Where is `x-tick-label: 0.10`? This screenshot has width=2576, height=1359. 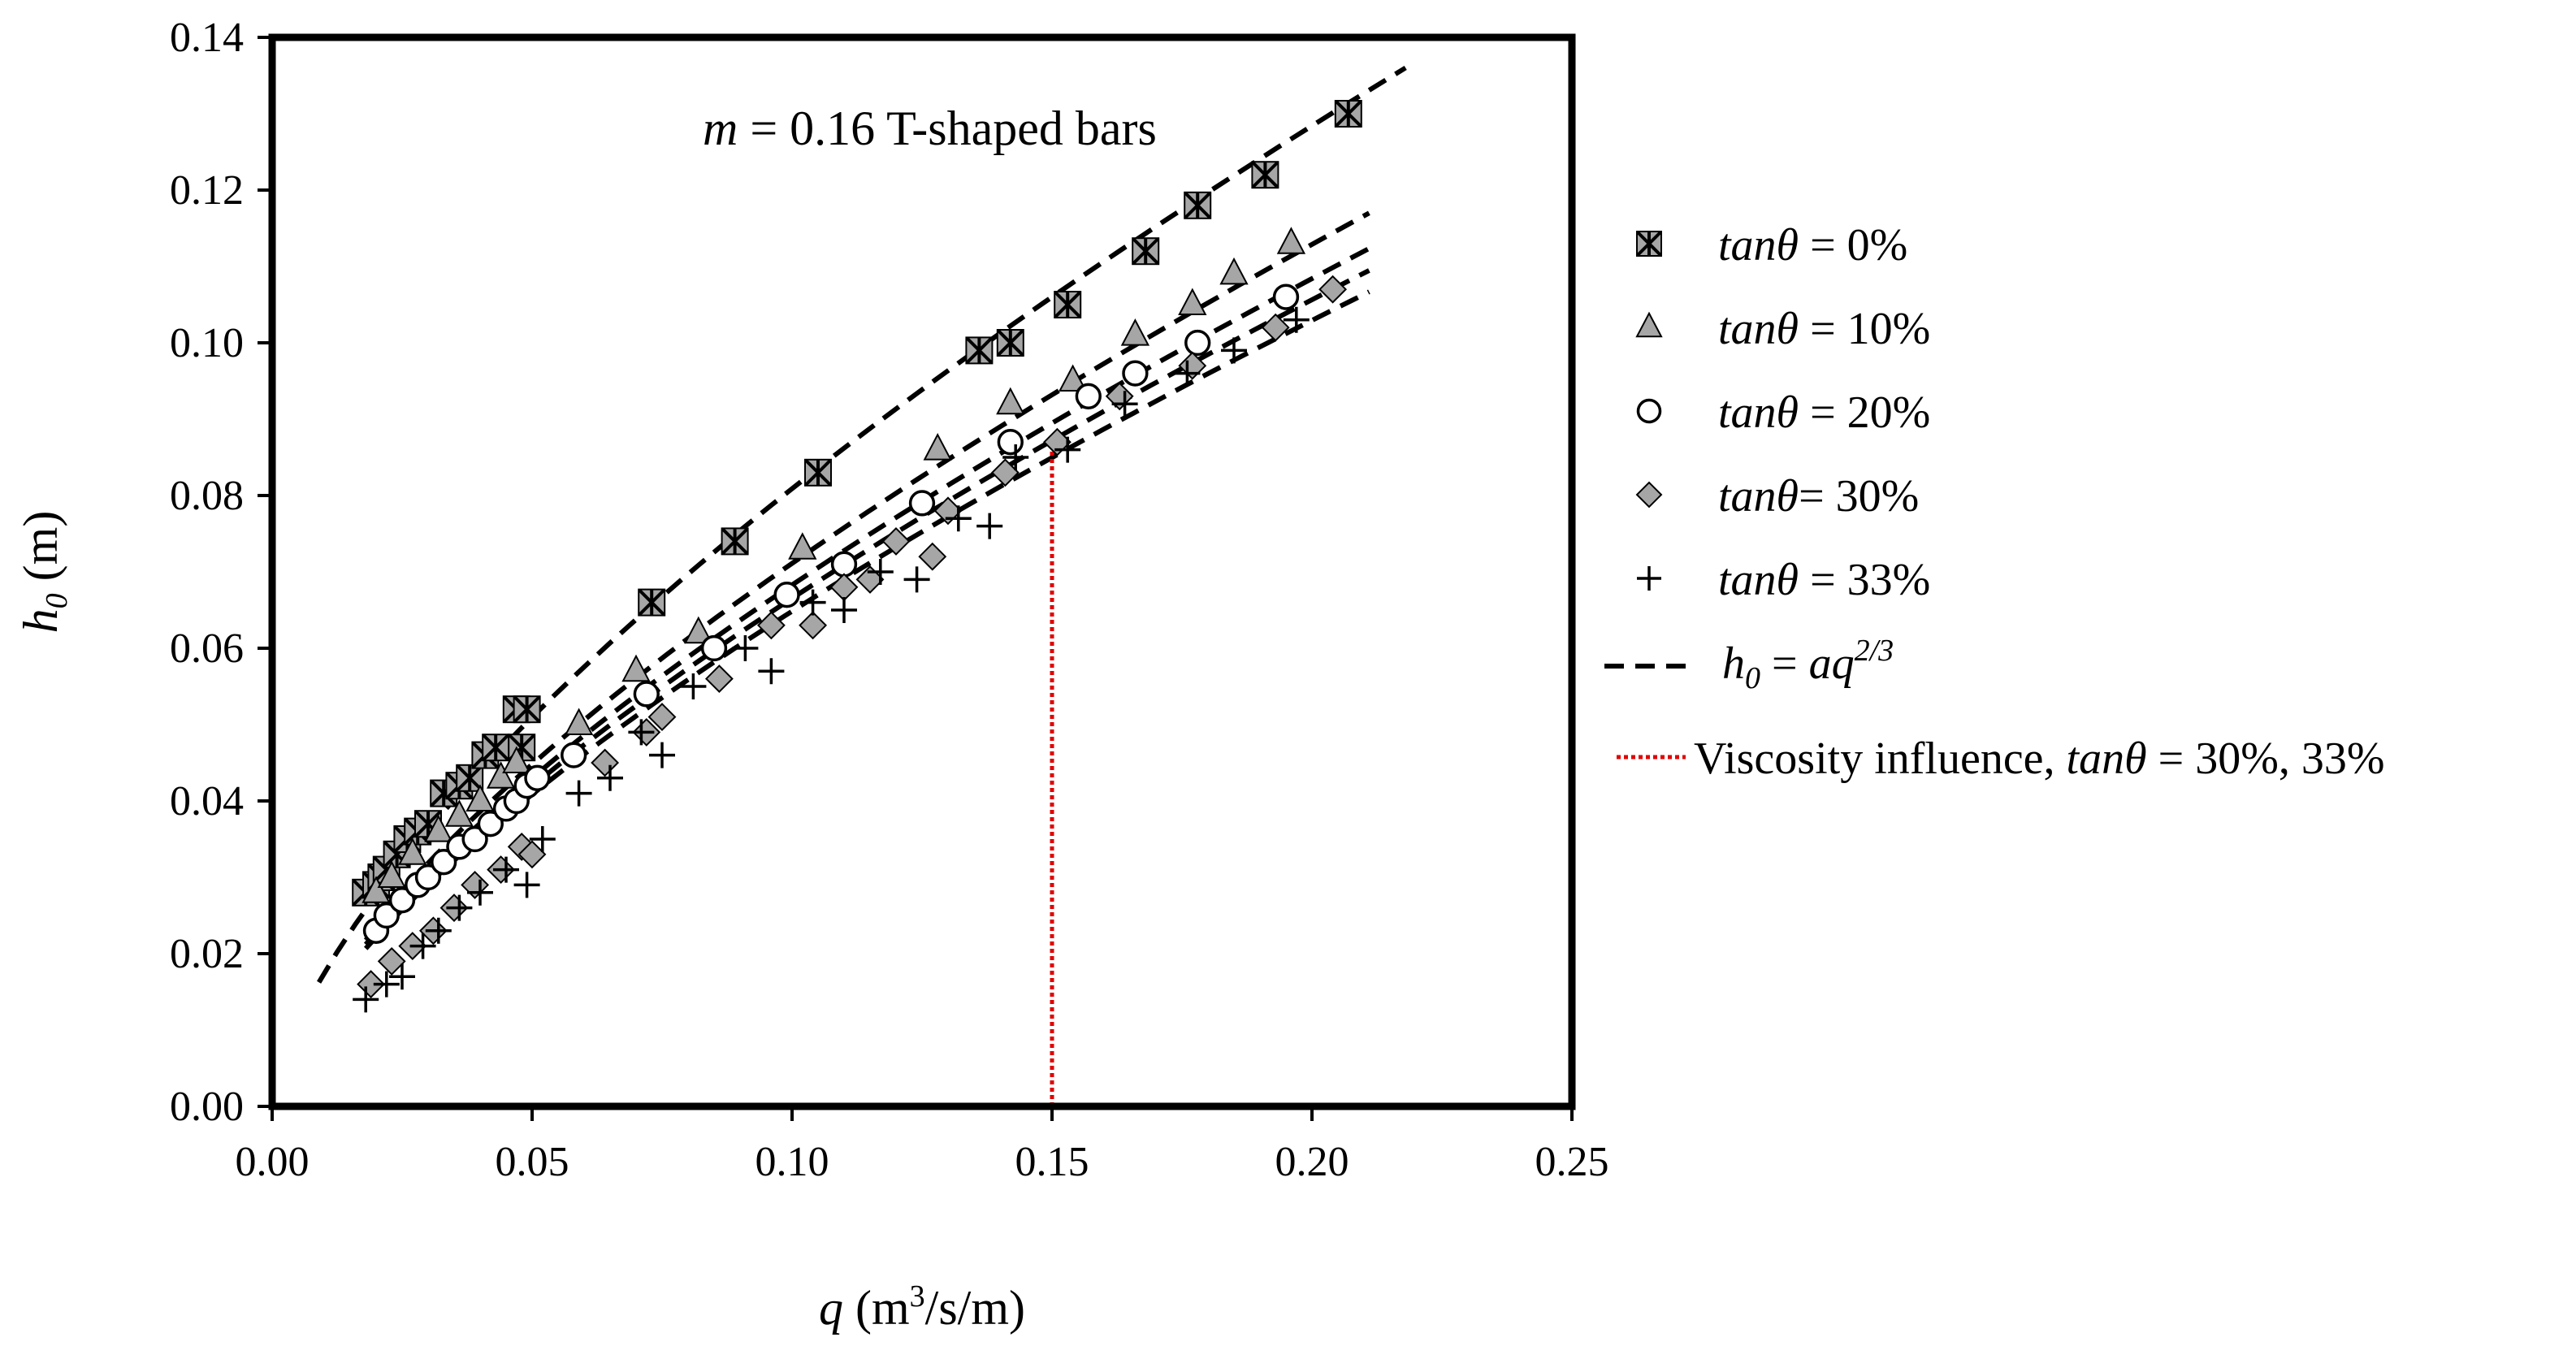
x-tick-label: 0.10 is located at coordinates (792, 1162).